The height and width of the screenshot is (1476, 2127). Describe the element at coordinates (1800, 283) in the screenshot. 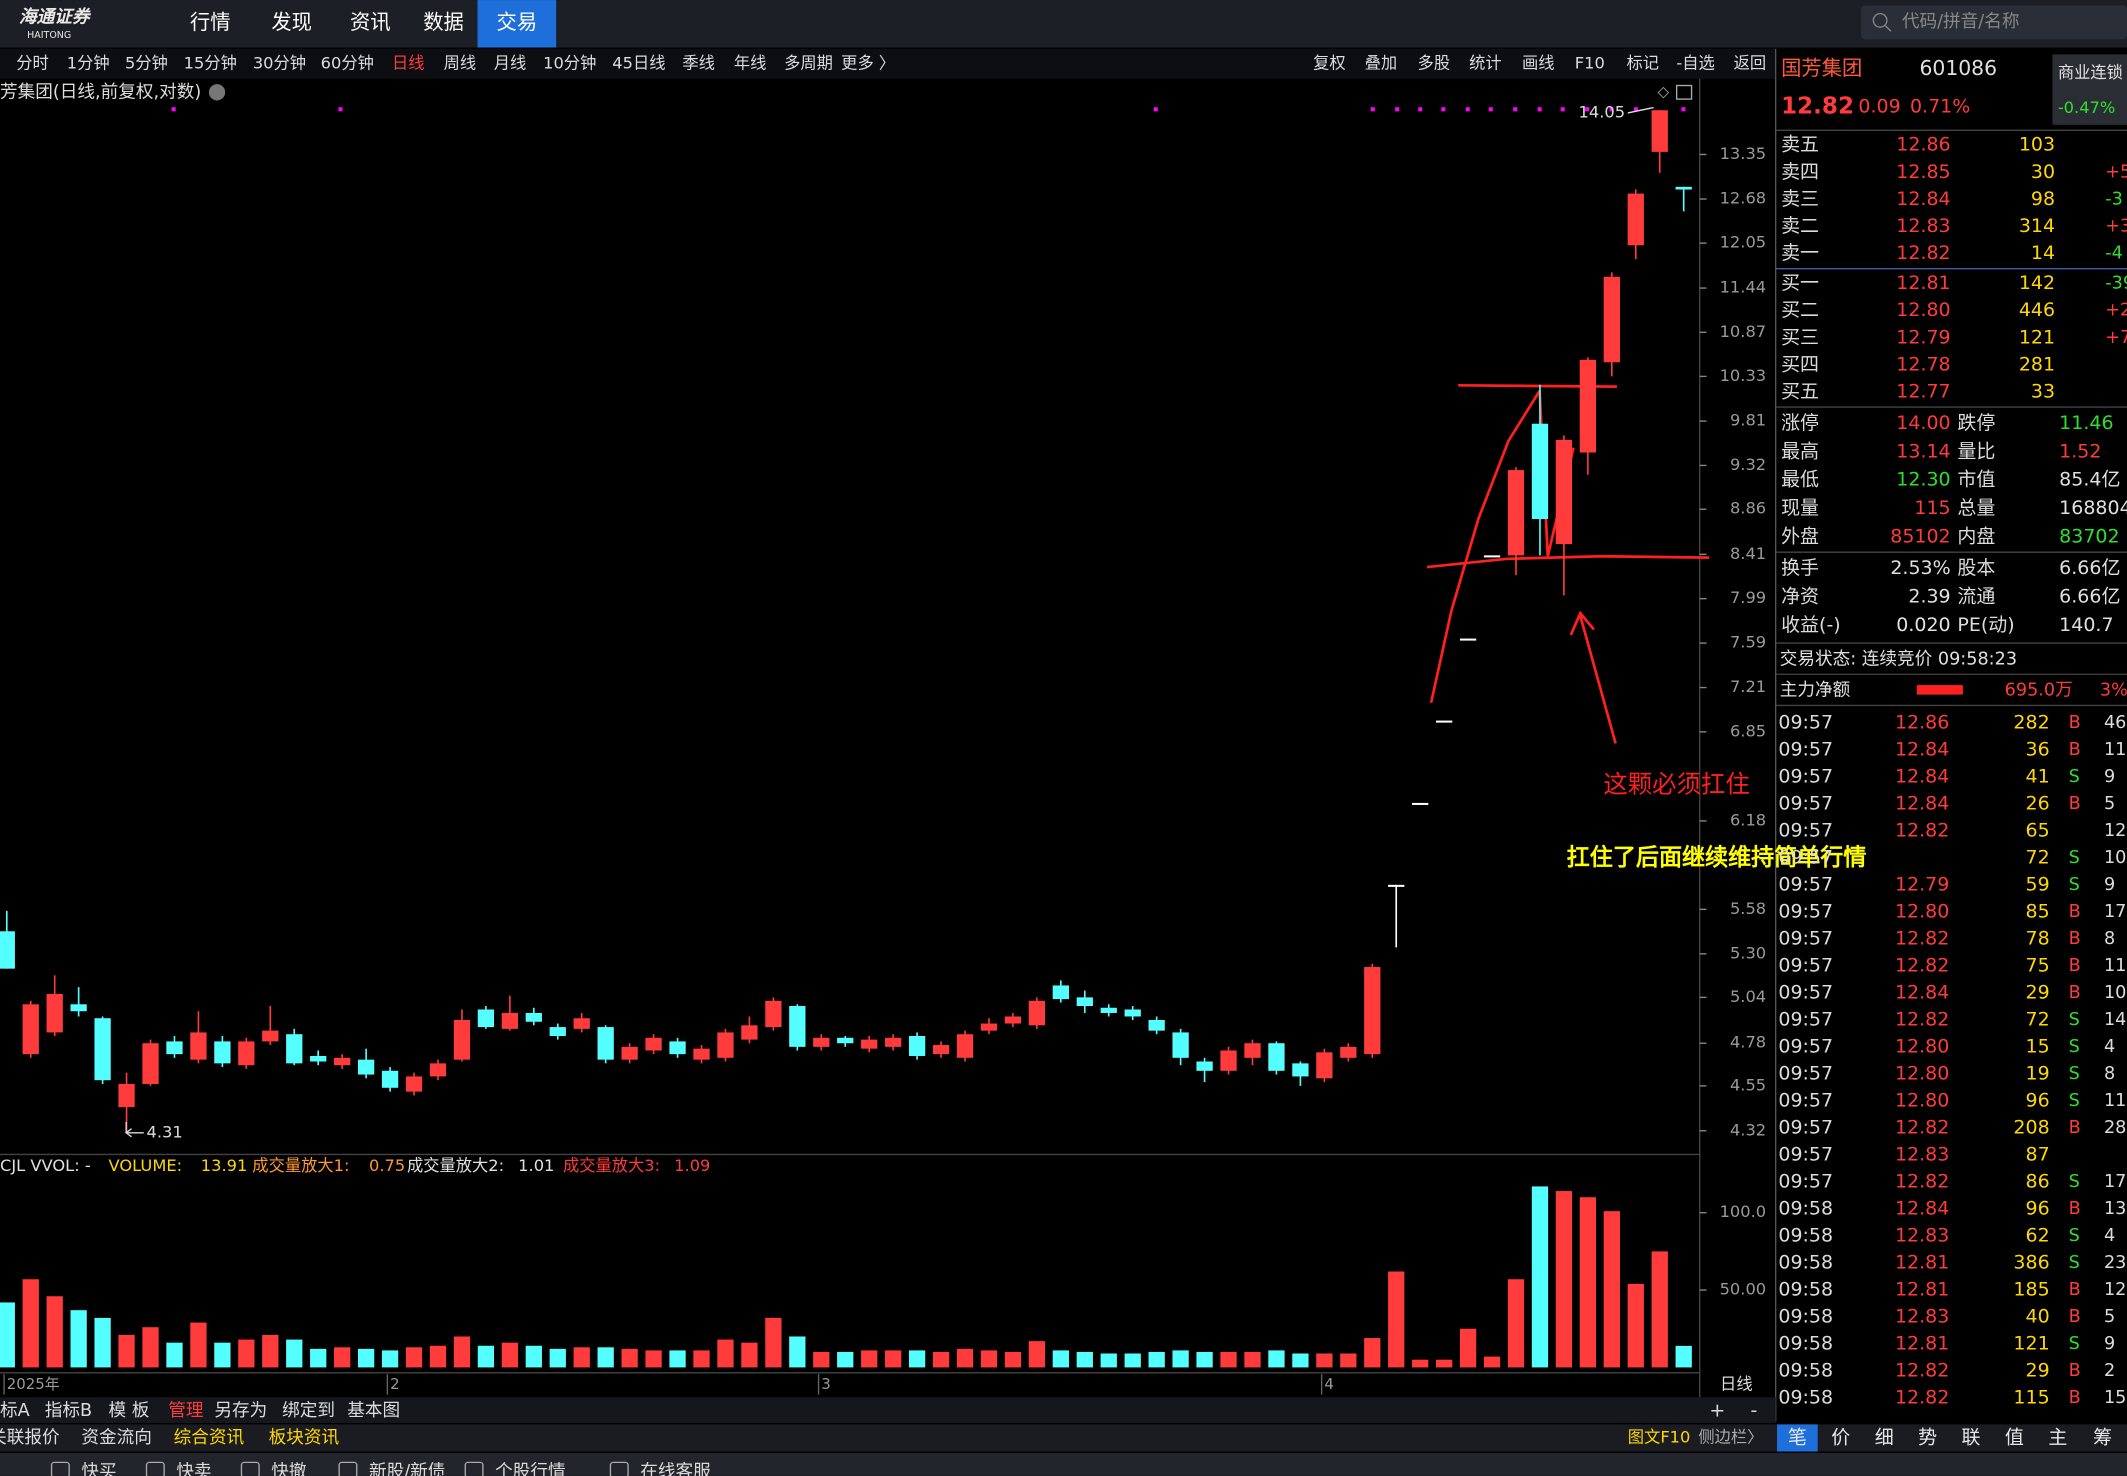

I see `book-label: 买一` at that location.